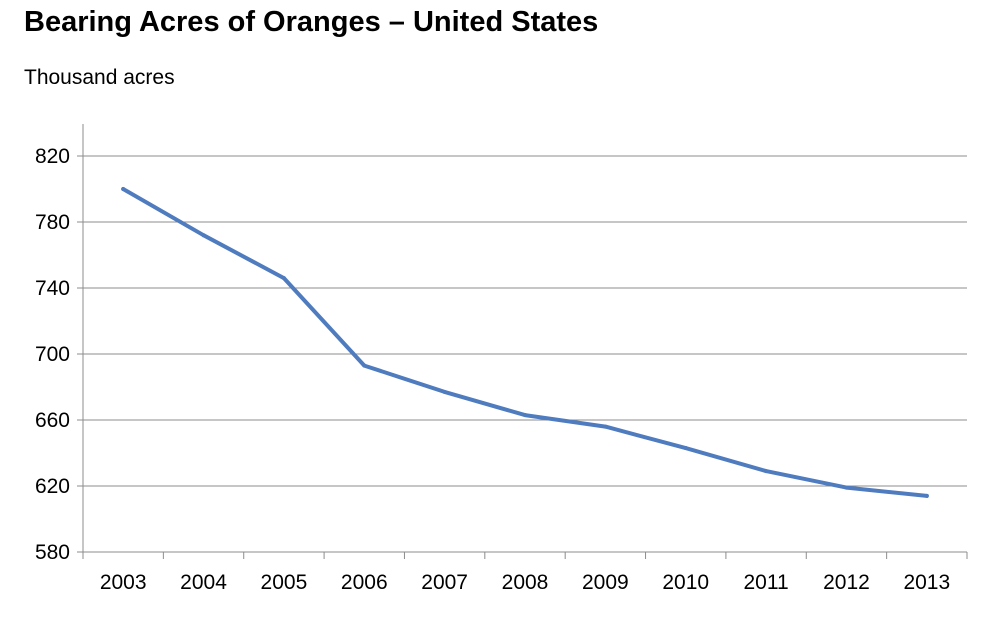  What do you see at coordinates (52, 486) in the screenshot?
I see `y-tick-label: 620` at bounding box center [52, 486].